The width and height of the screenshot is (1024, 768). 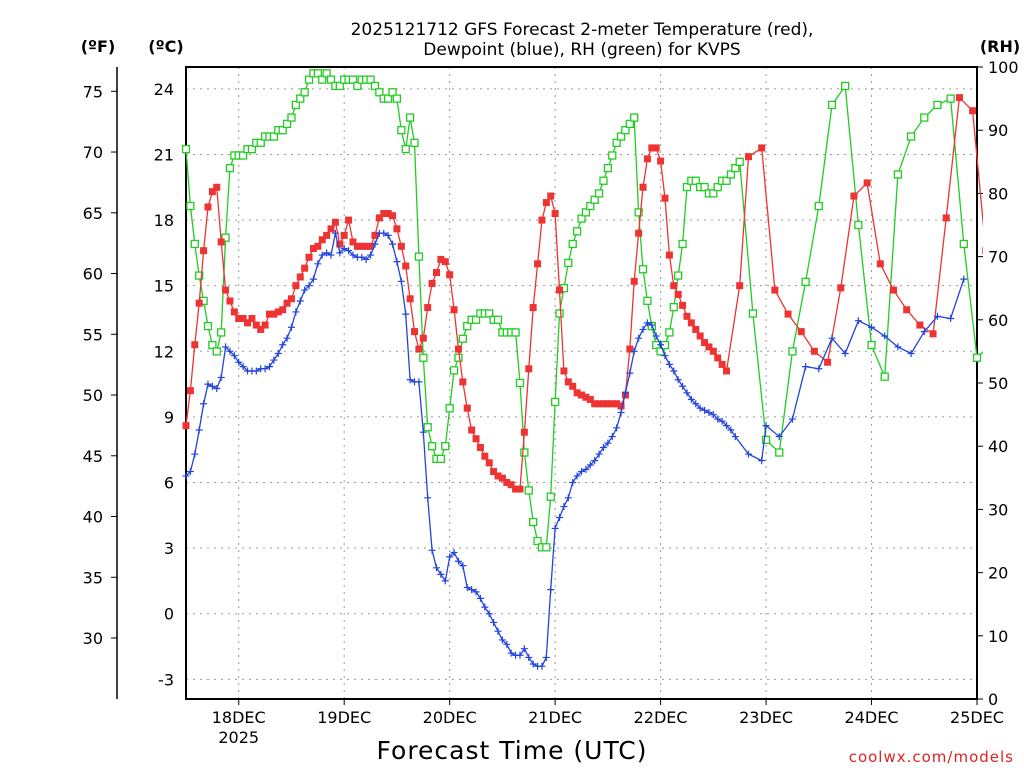 I want to click on fahrenheit-axis-unit: (ºF), so click(x=98, y=46).